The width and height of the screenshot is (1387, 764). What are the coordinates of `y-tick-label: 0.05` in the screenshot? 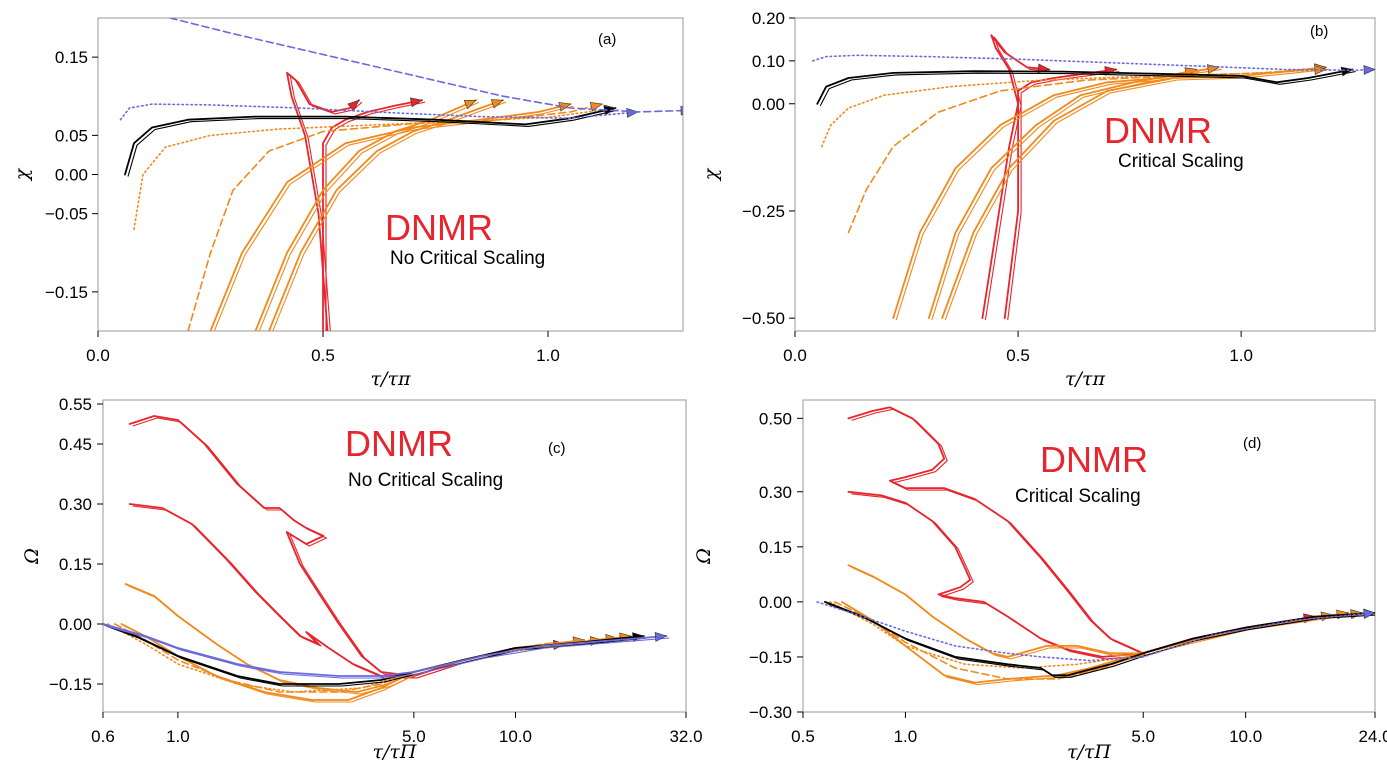 It's located at (71, 135).